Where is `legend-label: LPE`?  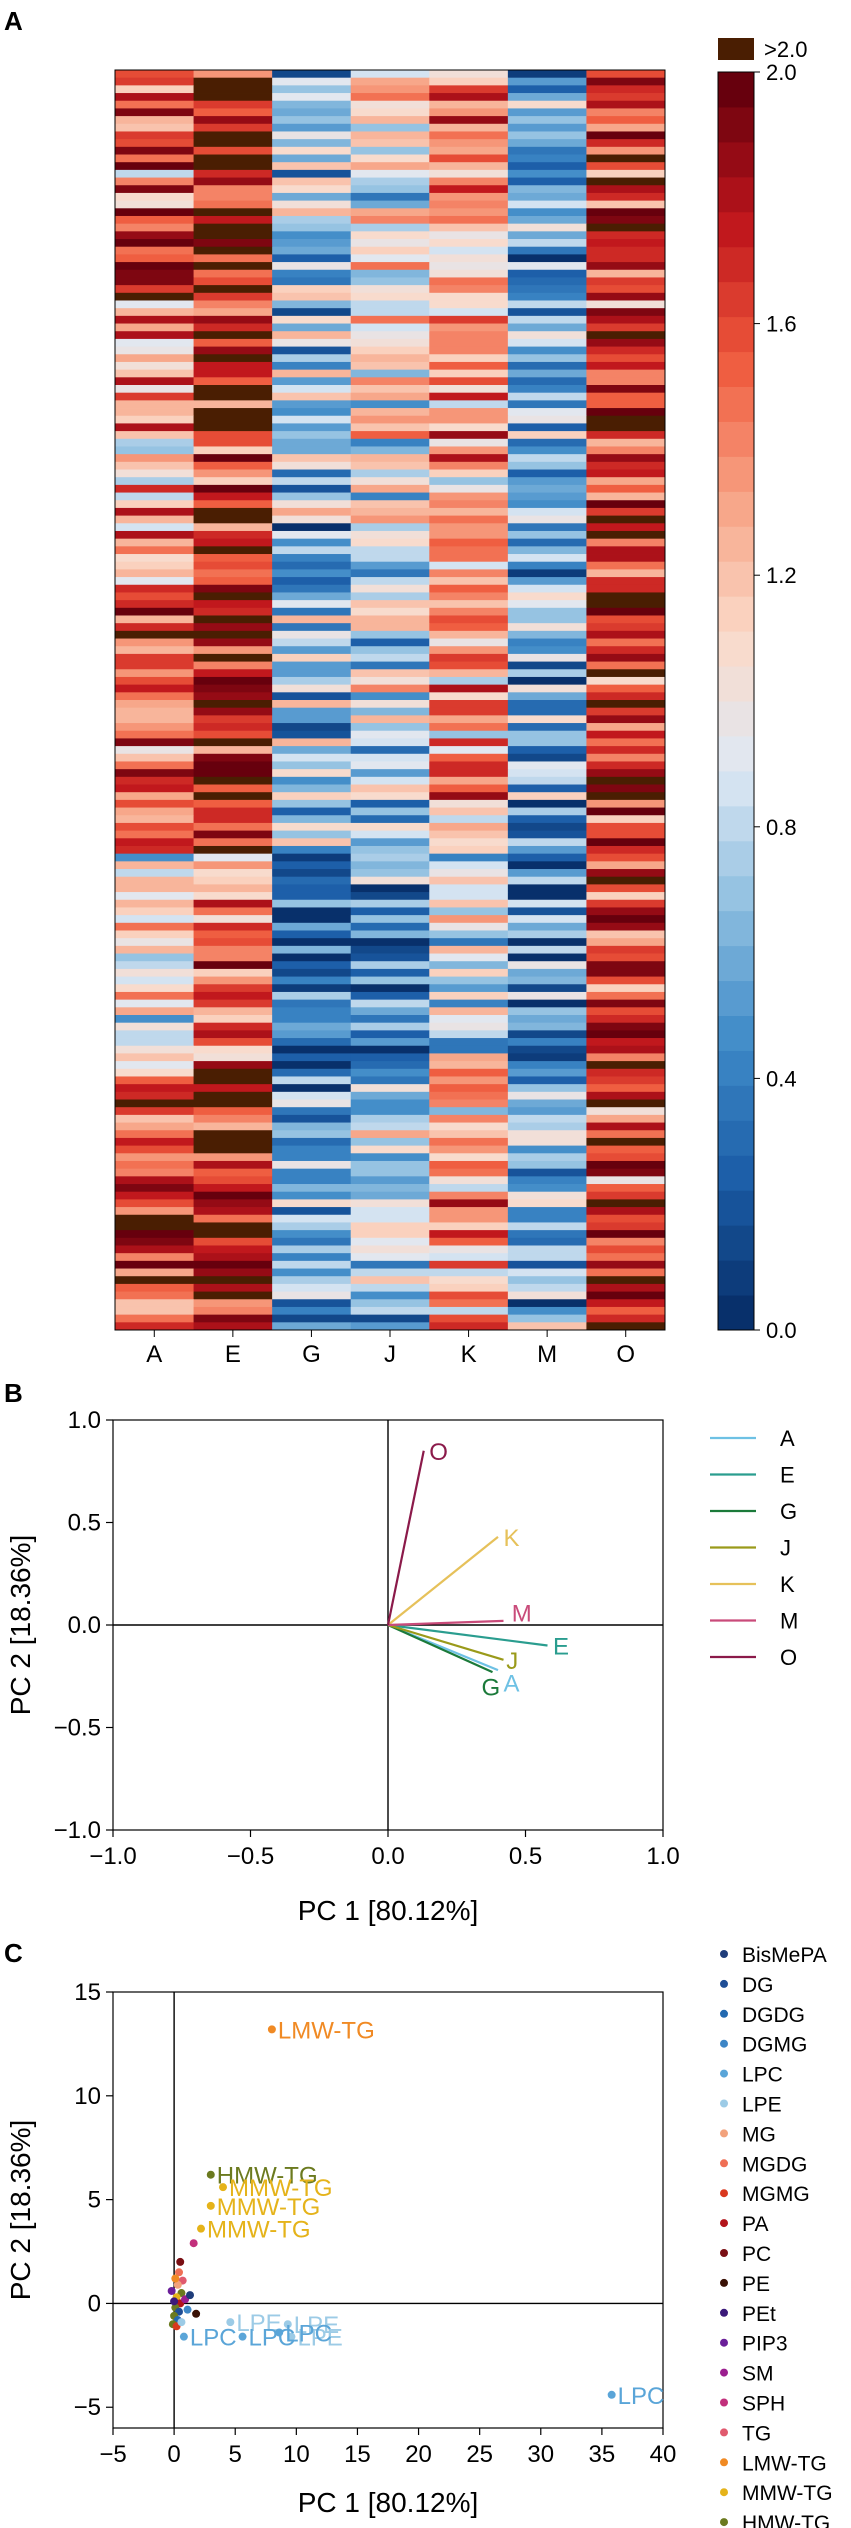
legend-label: LPE is located at coordinates (762, 2105).